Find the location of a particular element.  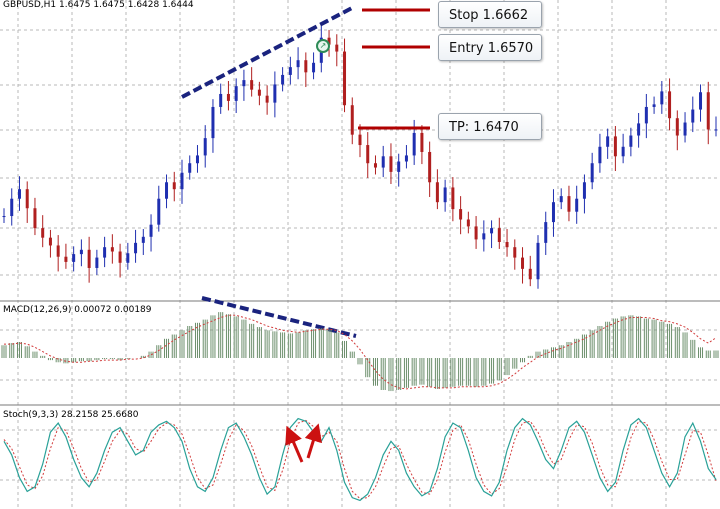

stoch-panel-header: Stoch(9,3,3) 28.2158 25.6680 is located at coordinates (71, 415).